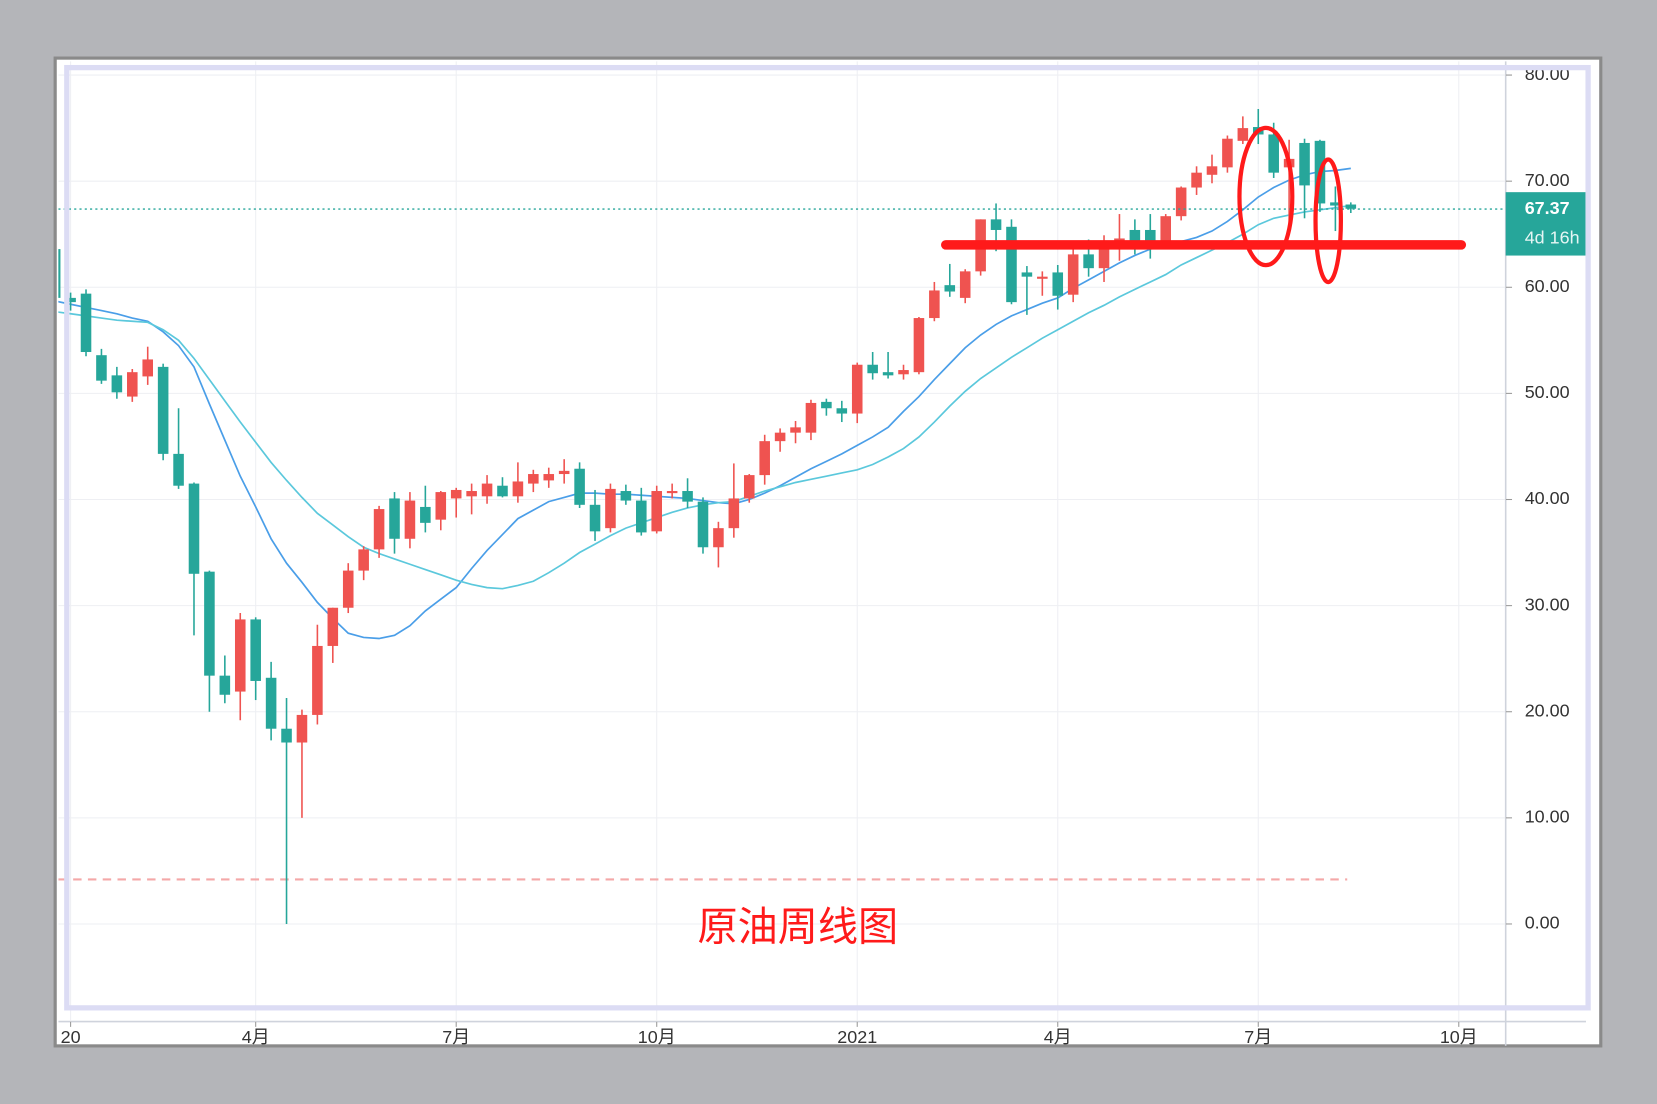 The width and height of the screenshot is (1657, 1104). Describe the element at coordinates (798, 926) in the screenshot. I see `annotation: 原油周线图` at that location.